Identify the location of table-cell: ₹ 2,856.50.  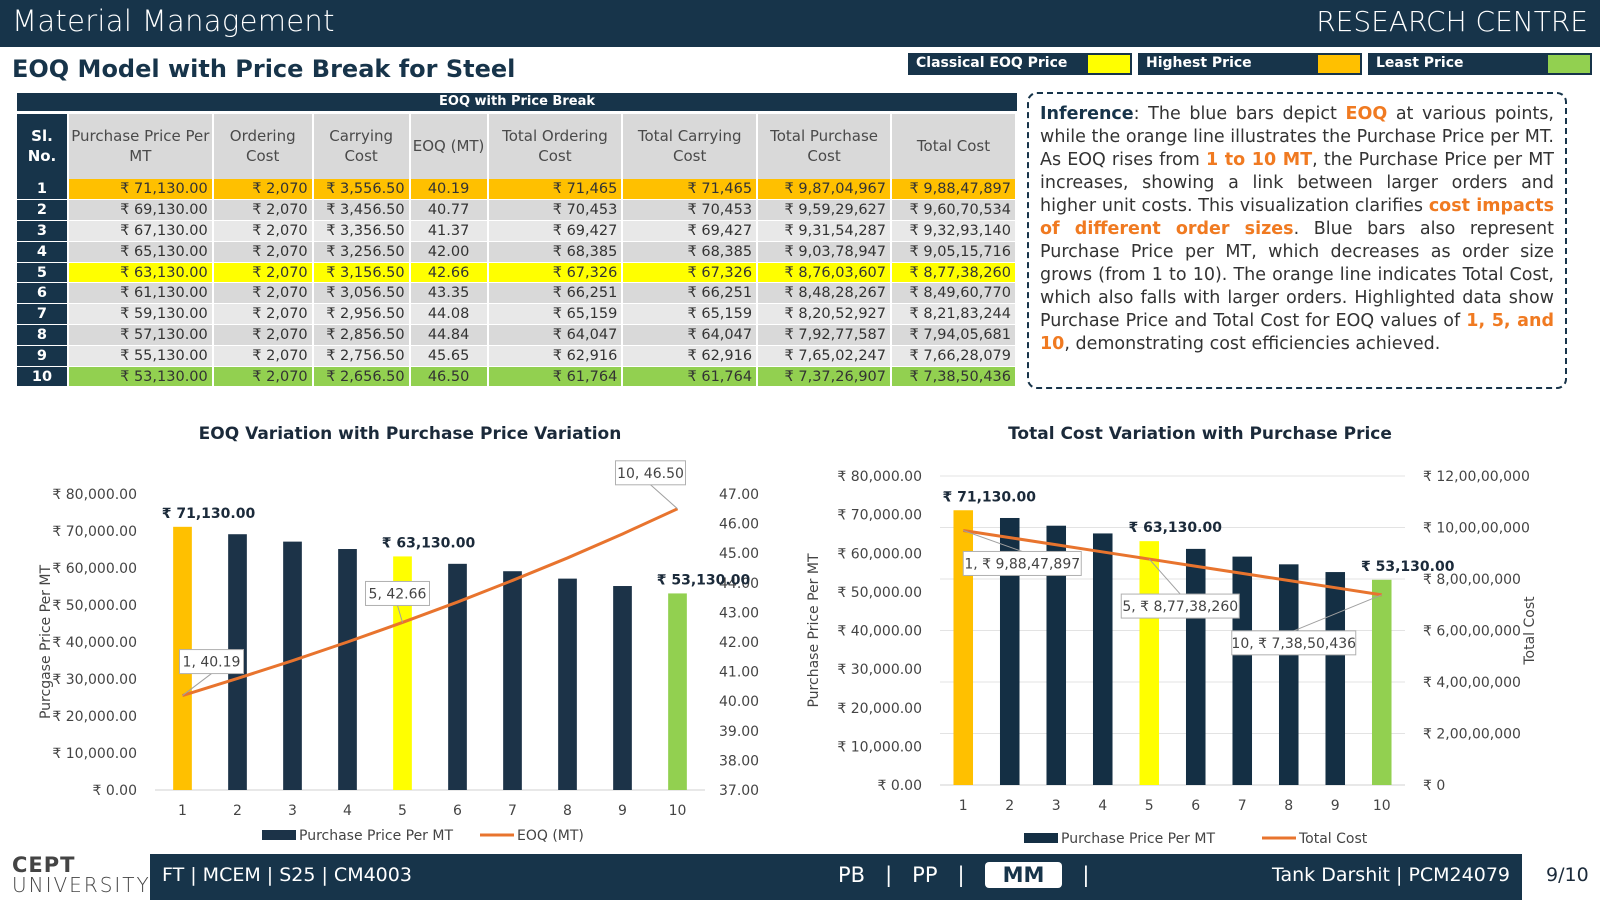
(361, 335).